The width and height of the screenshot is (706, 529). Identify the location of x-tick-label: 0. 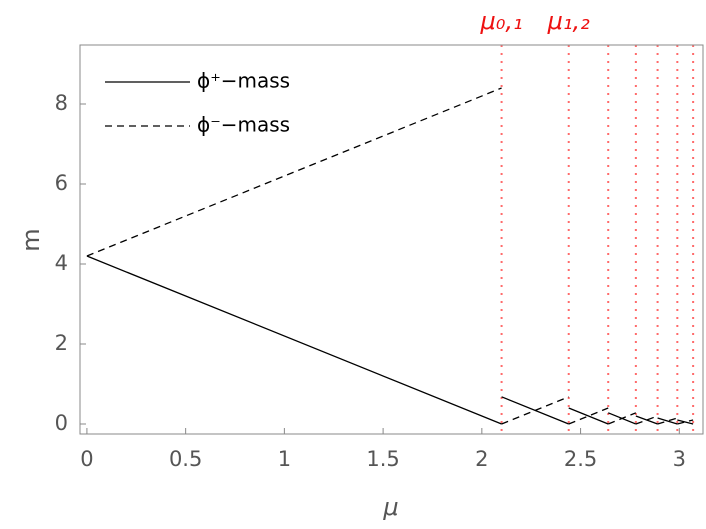
(86, 459).